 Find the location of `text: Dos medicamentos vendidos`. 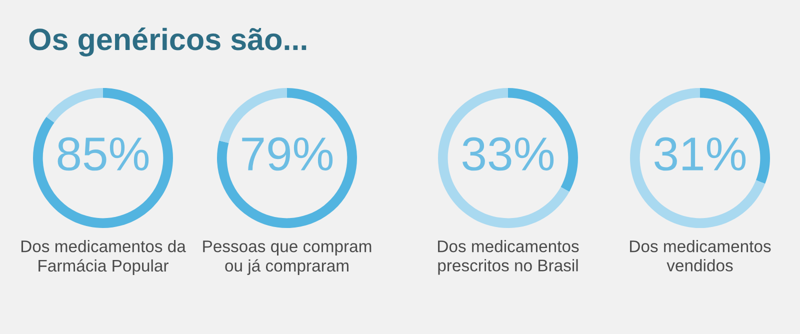

text: Dos medicamentos vendidos is located at coordinates (700, 256).